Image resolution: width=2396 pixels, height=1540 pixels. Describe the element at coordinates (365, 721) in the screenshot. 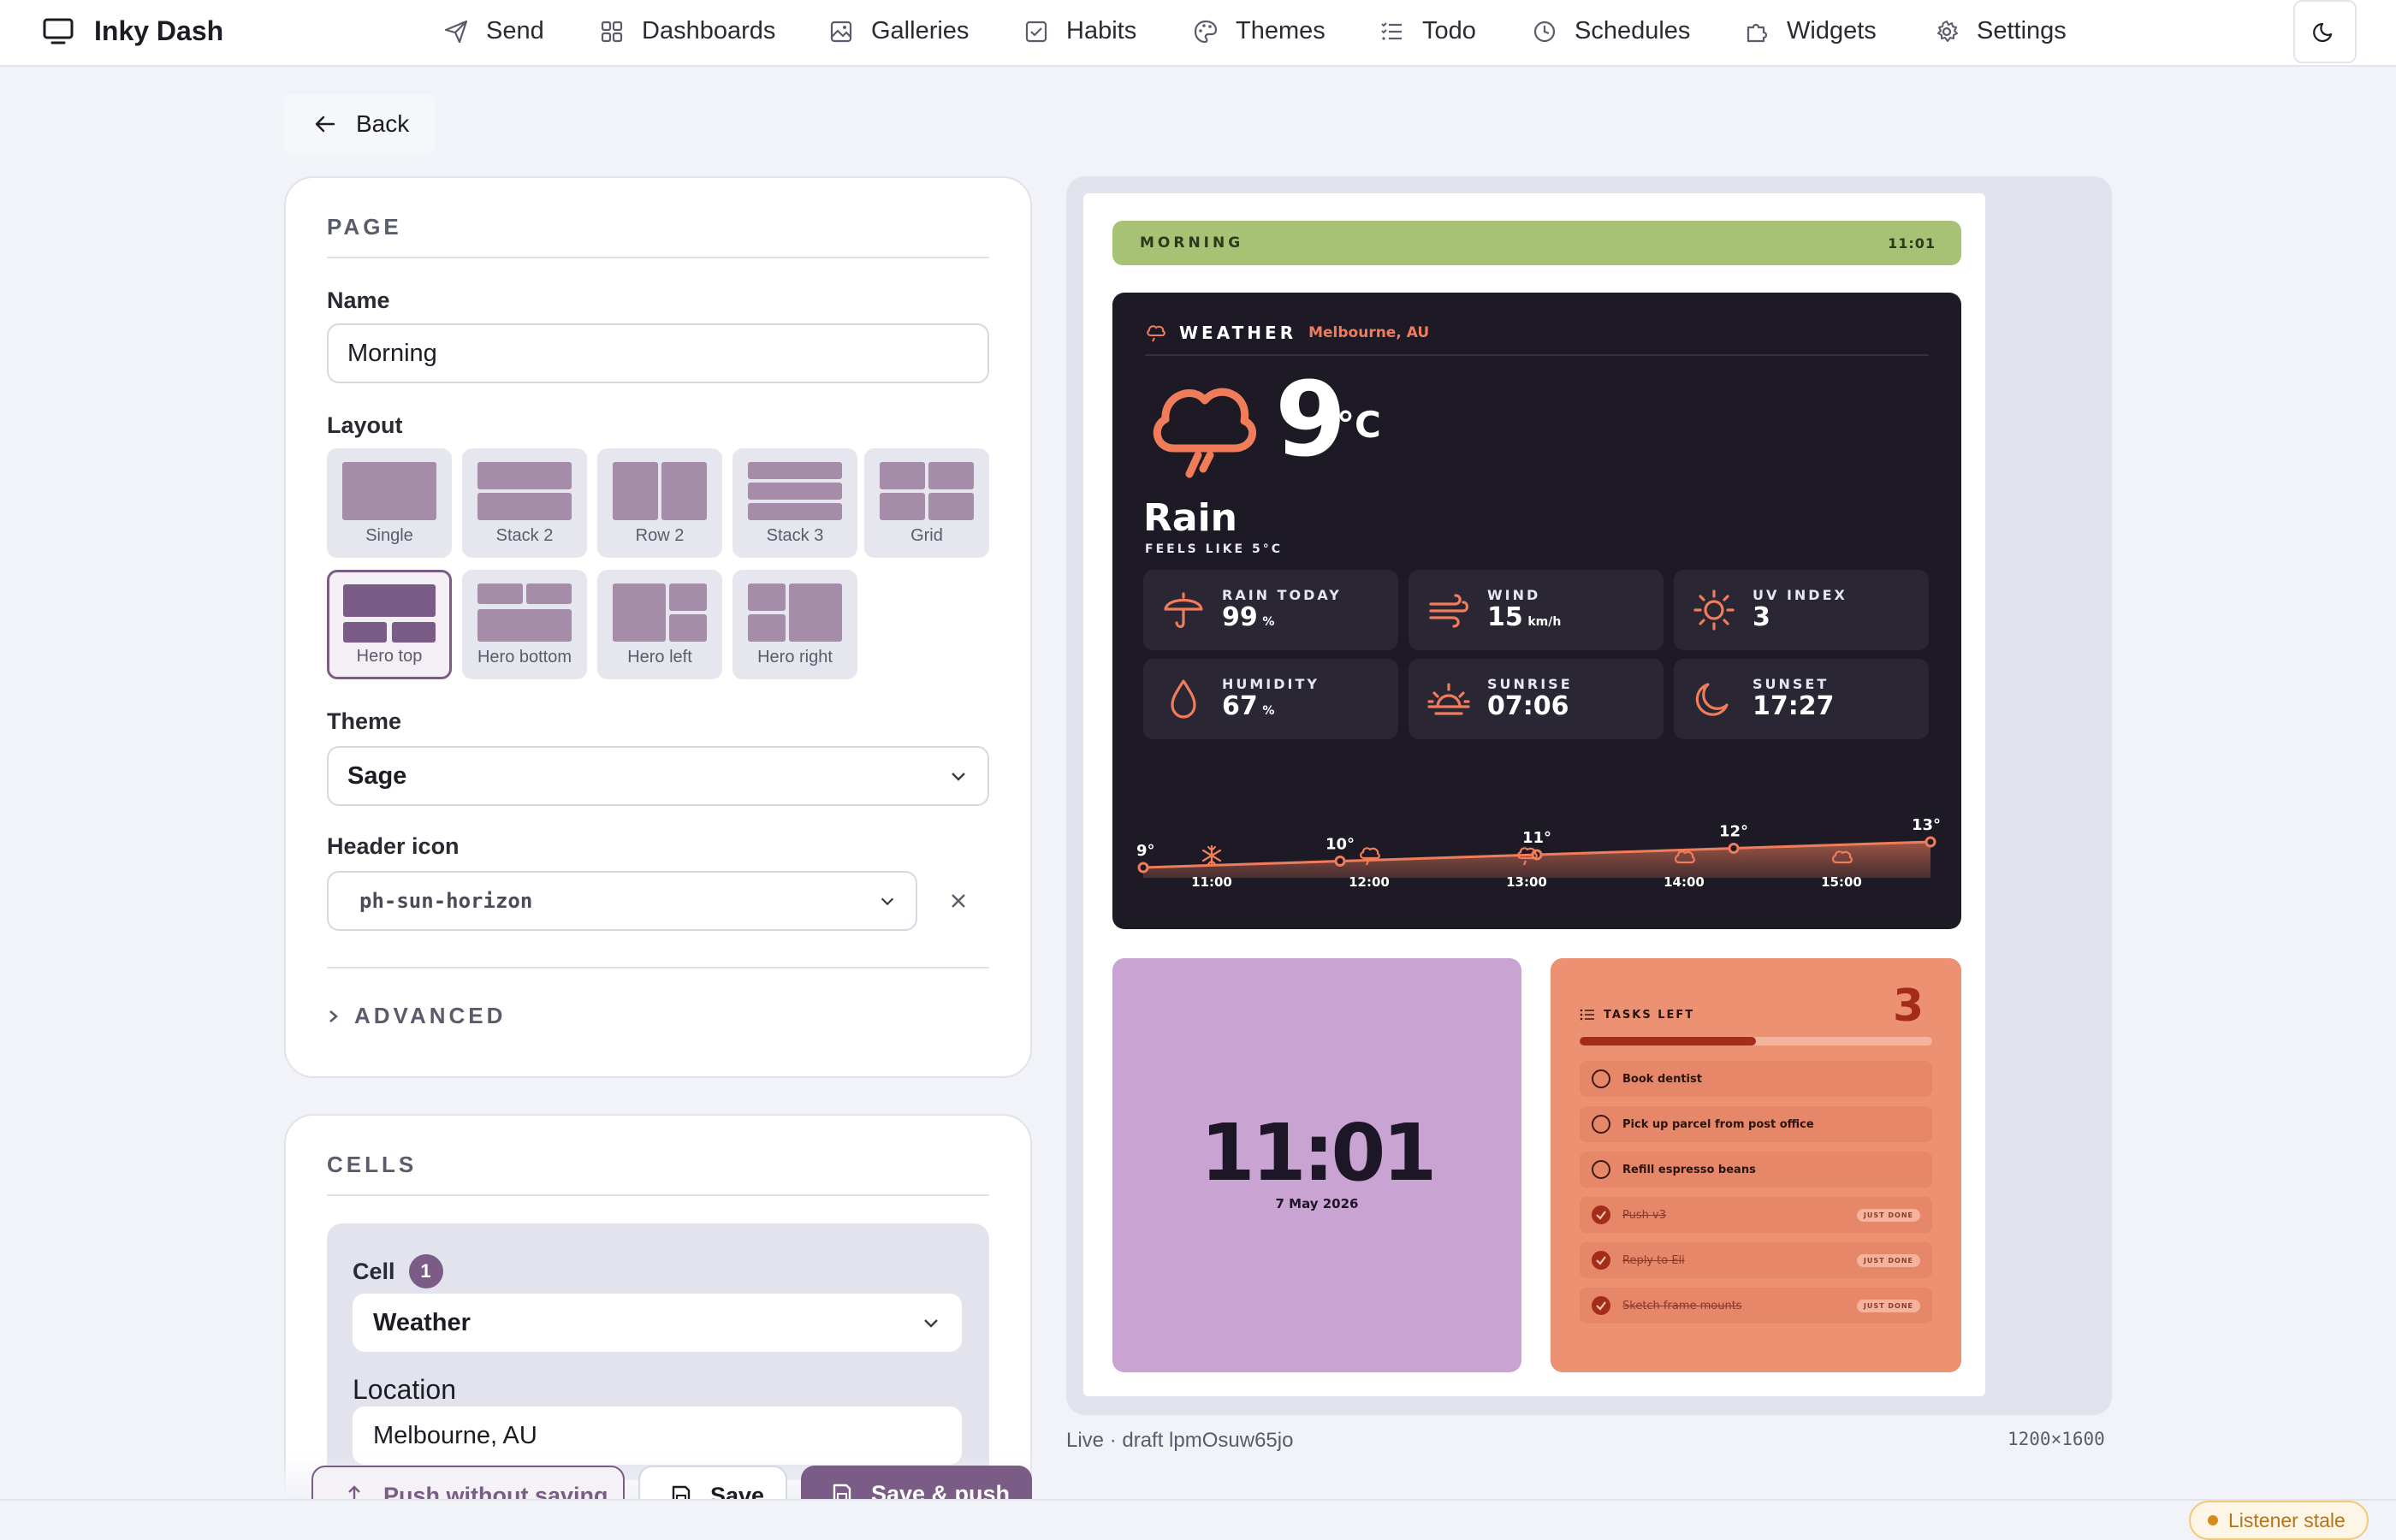

I see `theme-label: Theme` at that location.